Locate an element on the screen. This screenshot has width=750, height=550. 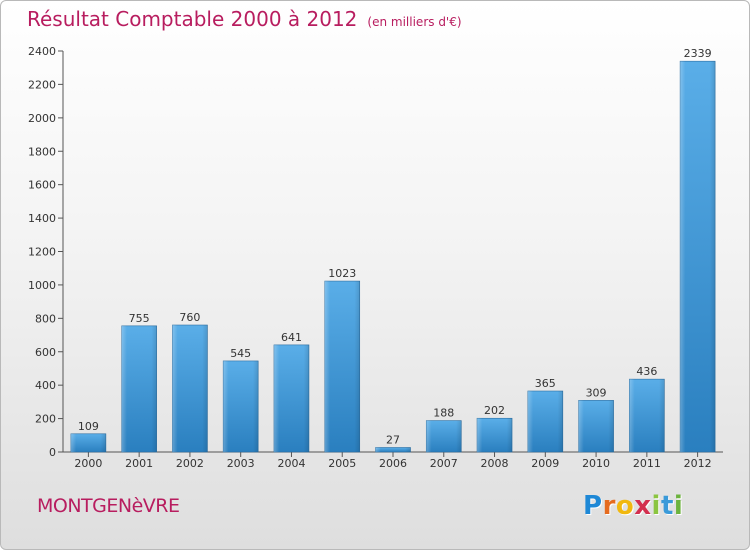
title-text: Résultat Comptable 2000 à 2012 is located at coordinates (192, 19).